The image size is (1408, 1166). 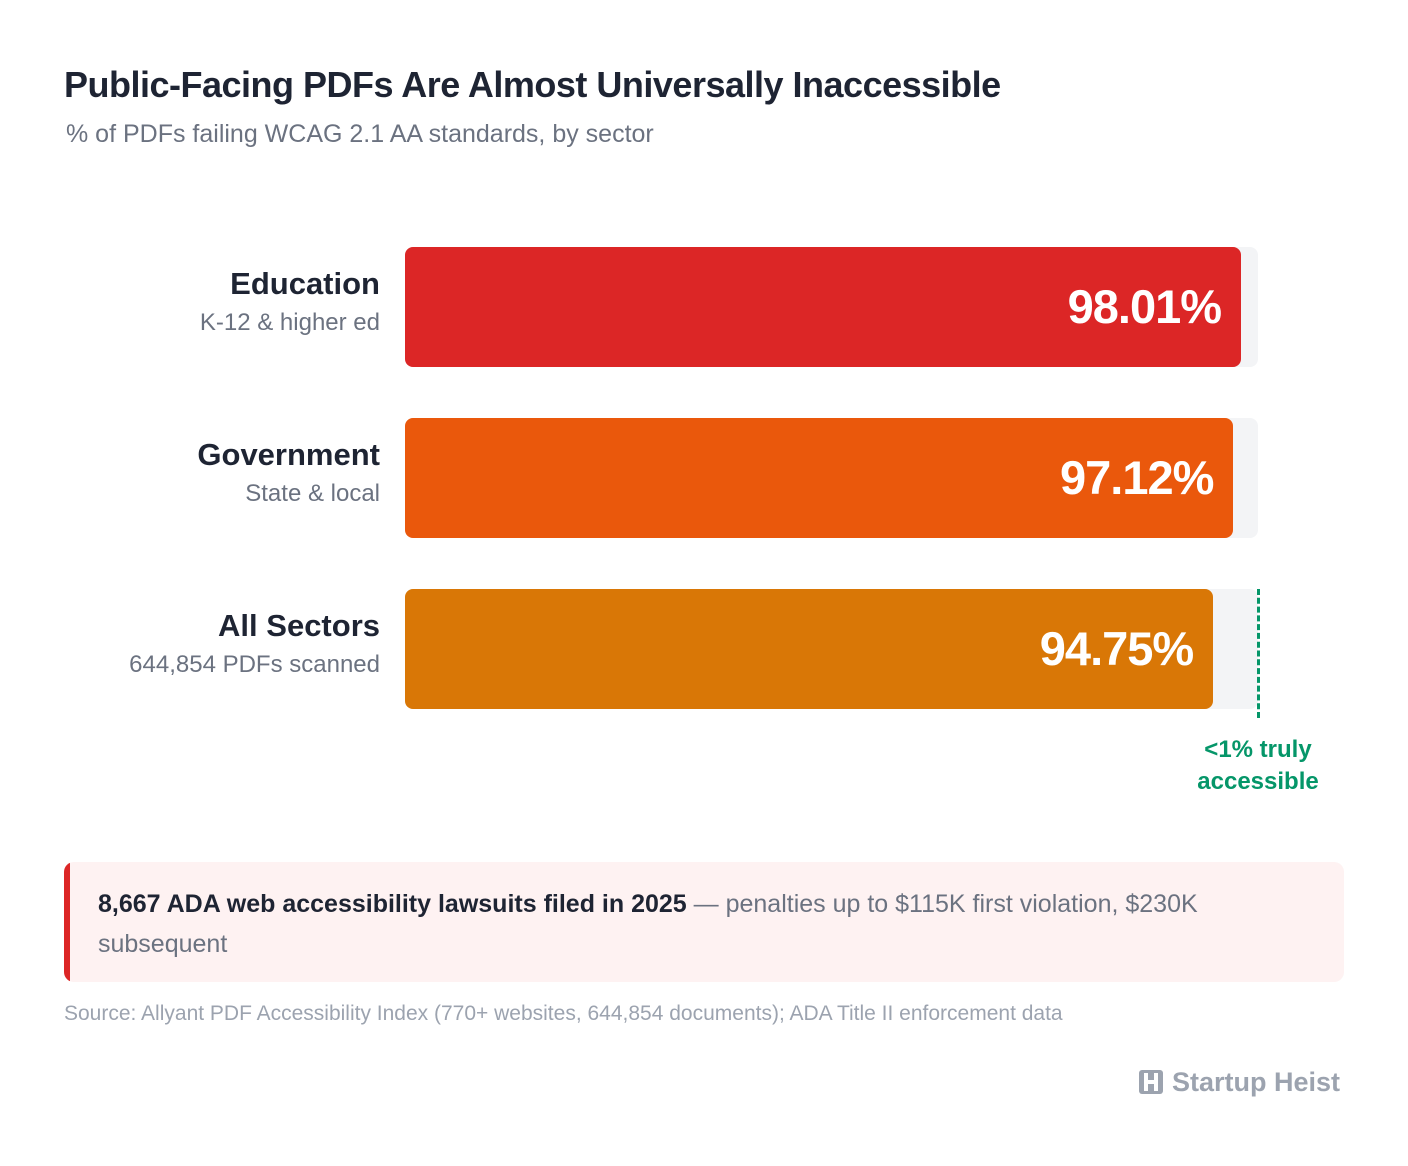 I want to click on category-name: Government, so click(x=288, y=454).